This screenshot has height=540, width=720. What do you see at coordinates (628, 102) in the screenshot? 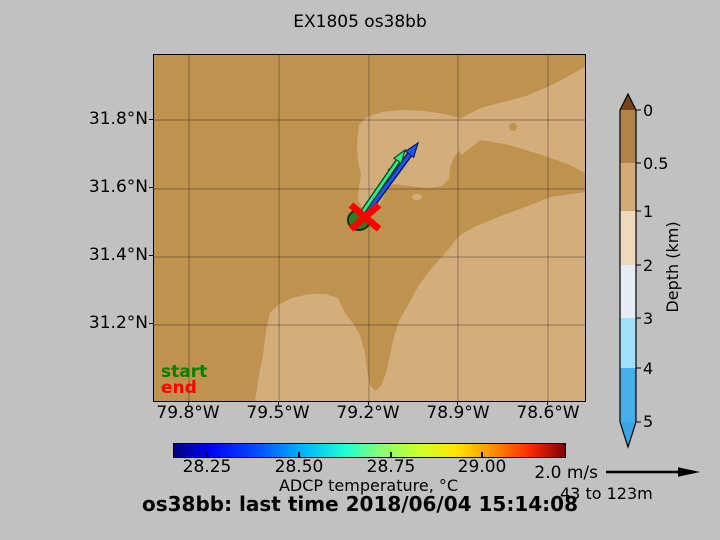
I see `depth-colorbar-over-arrow` at bounding box center [628, 102].